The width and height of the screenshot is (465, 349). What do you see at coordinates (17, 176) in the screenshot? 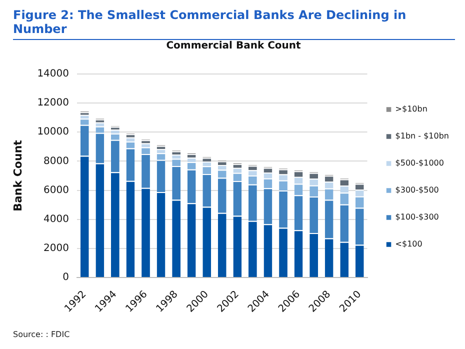
I see `y-axis-title: Bank Count` at bounding box center [17, 176].